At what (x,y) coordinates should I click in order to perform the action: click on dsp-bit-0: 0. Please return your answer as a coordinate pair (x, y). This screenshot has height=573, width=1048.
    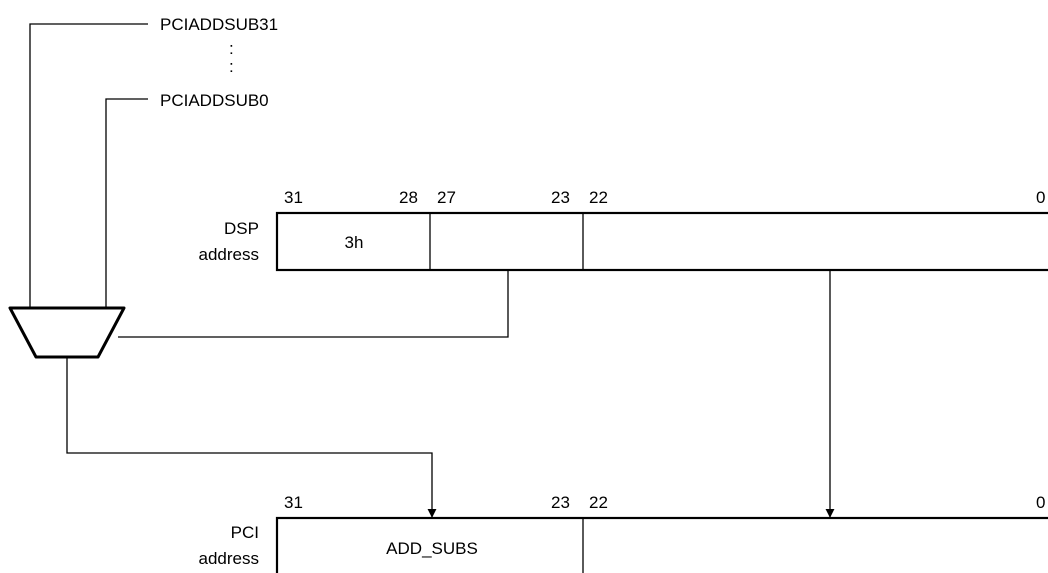
    Looking at the image, I should click on (1040, 197).